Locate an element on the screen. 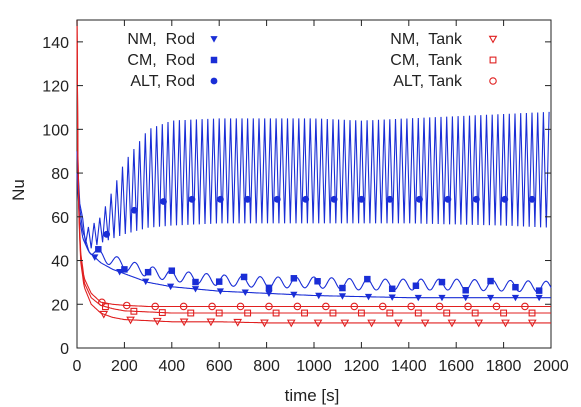  x-tick-label: 2000 is located at coordinates (551, 366).